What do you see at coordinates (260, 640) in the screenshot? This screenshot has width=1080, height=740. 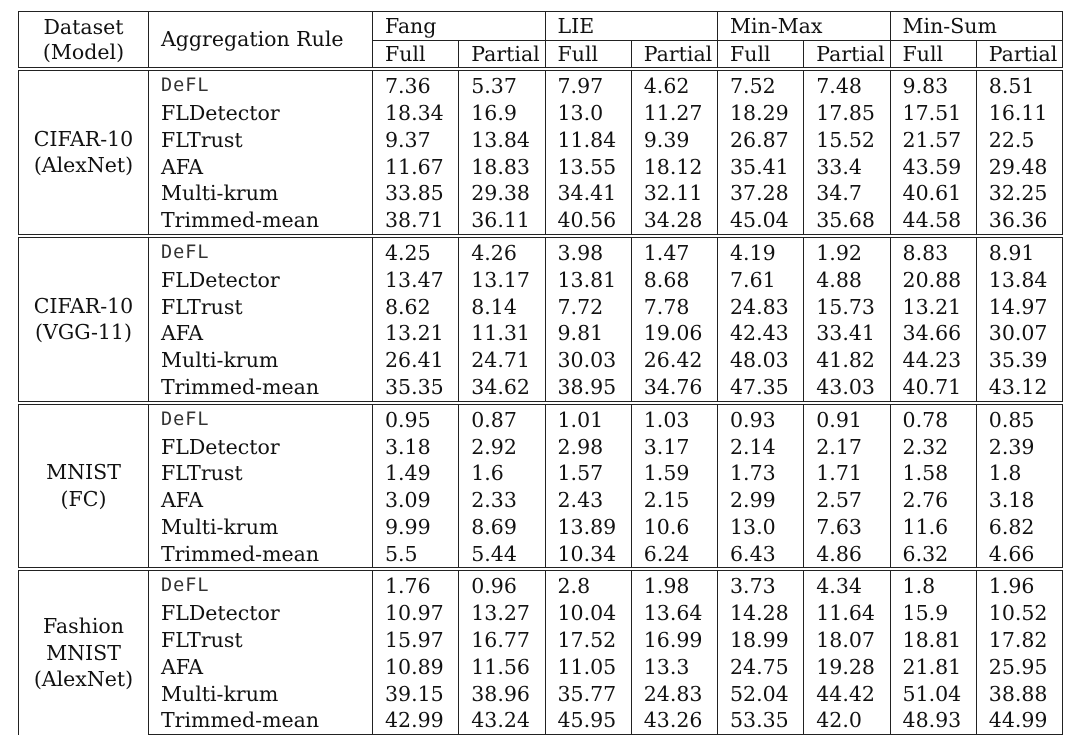 I see `aggregation-rule-cell: FLTrust` at bounding box center [260, 640].